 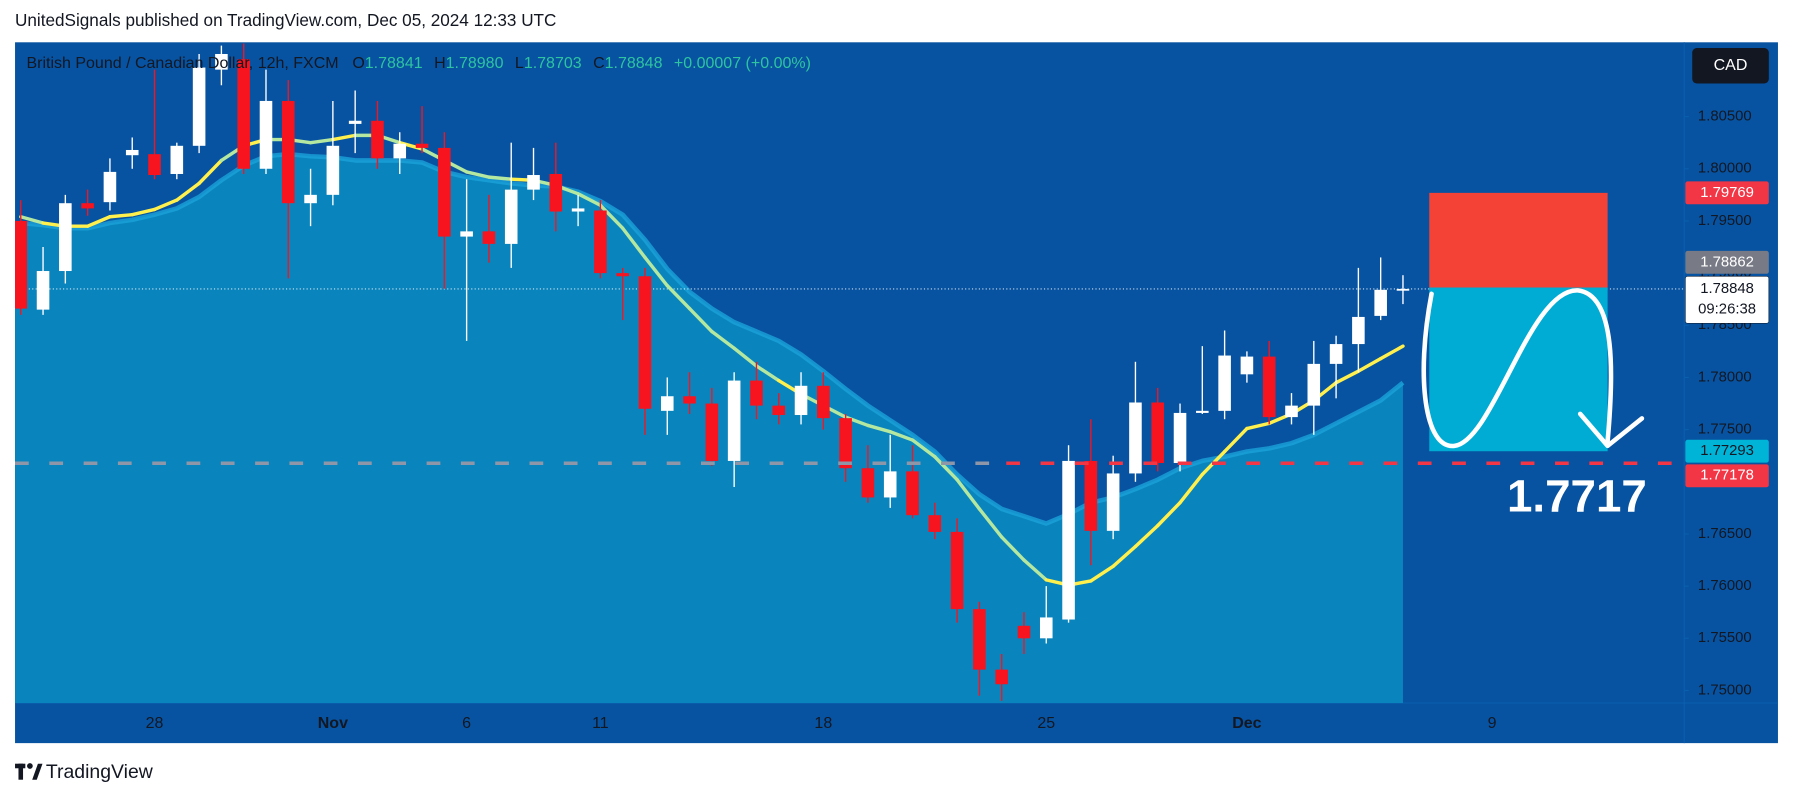 I want to click on x-tick-label: Dec, so click(x=1246, y=723).